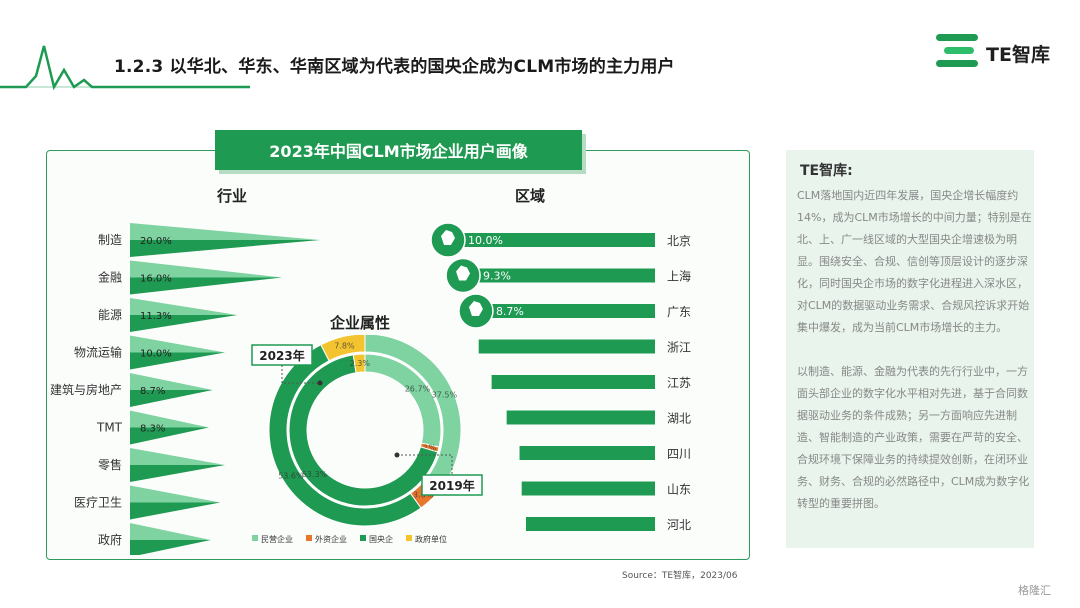  What do you see at coordinates (156, 316) in the screenshot?
I see `industry-value-label: 11.3%` at bounding box center [156, 316].